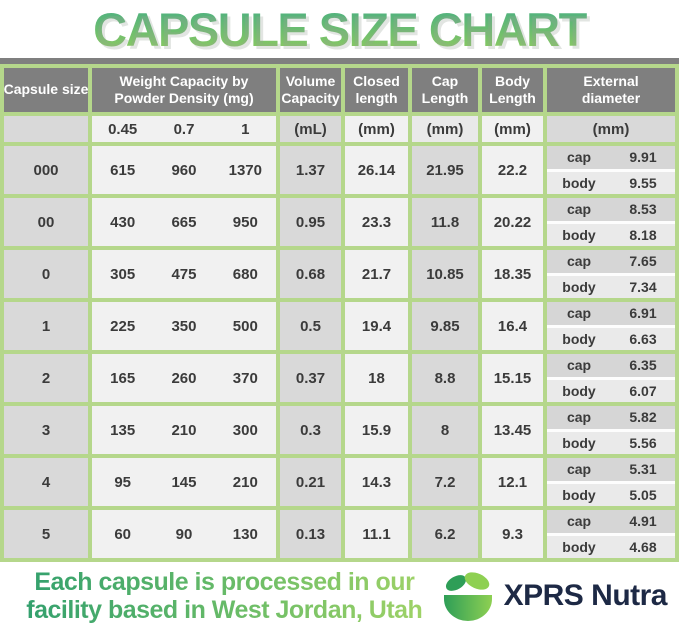 This screenshot has height=641, width=679. Describe the element at coordinates (643, 209) in the screenshot. I see `ext-cap-value: 8.53` at that location.